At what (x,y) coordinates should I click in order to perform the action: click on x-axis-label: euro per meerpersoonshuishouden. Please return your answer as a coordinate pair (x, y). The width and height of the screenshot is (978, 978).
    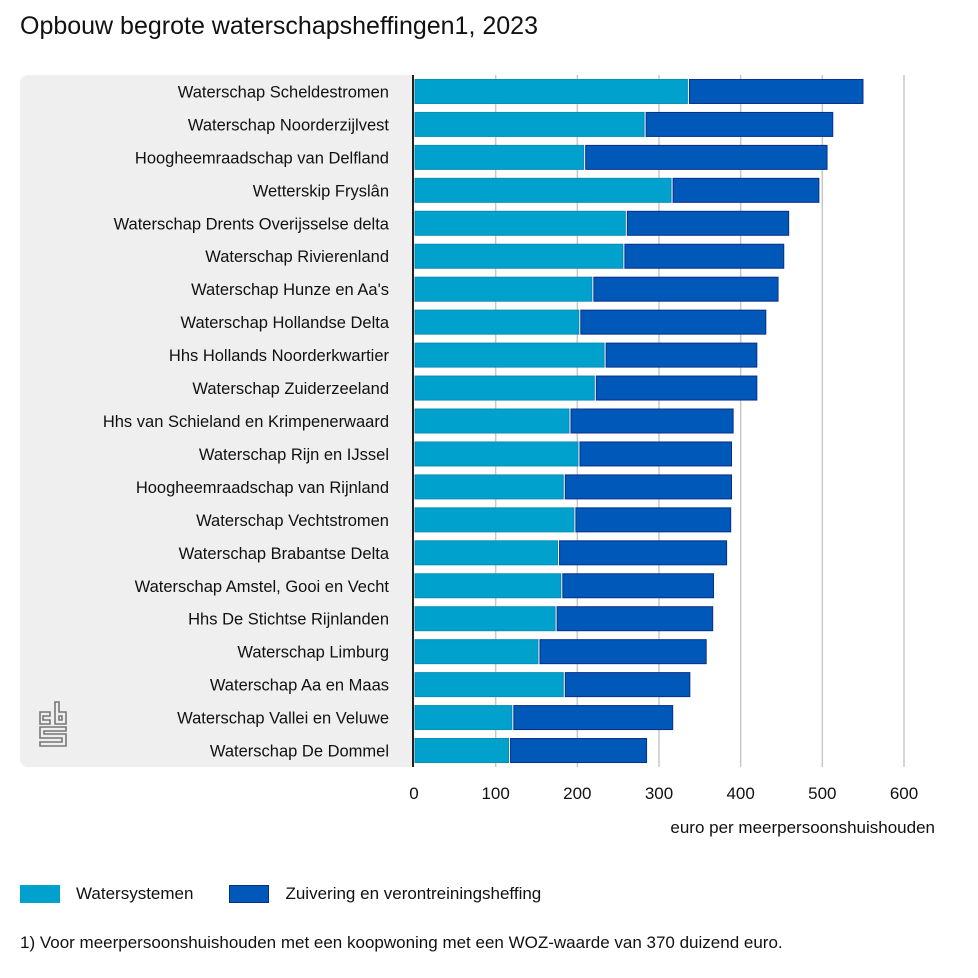
    Looking at the image, I should click on (802, 827).